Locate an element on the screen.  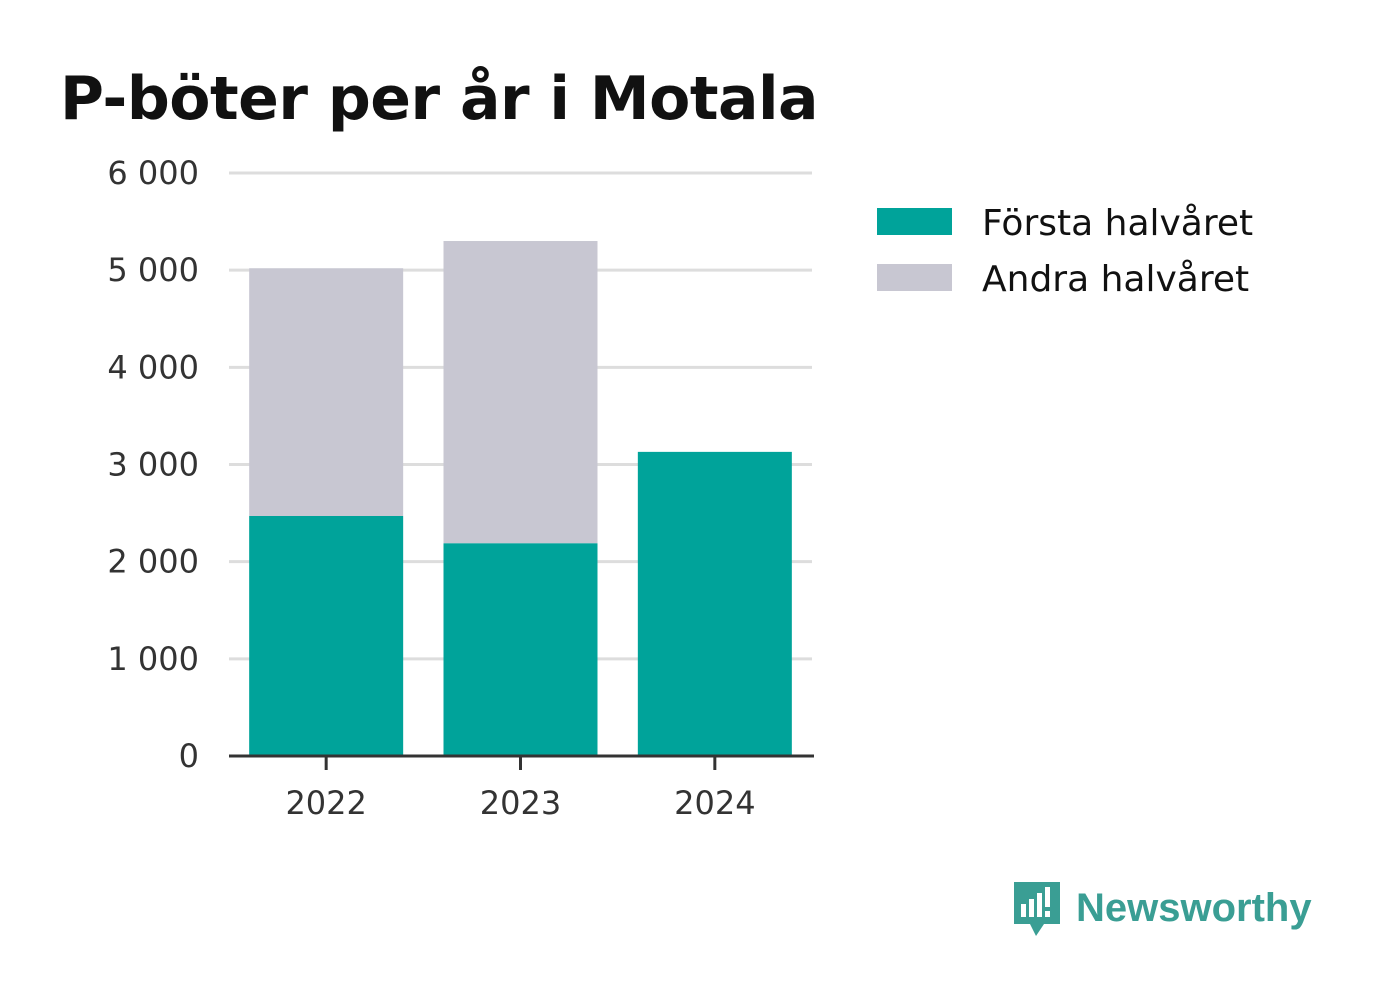
brand-name: Newsworthy is located at coordinates (1194, 907).